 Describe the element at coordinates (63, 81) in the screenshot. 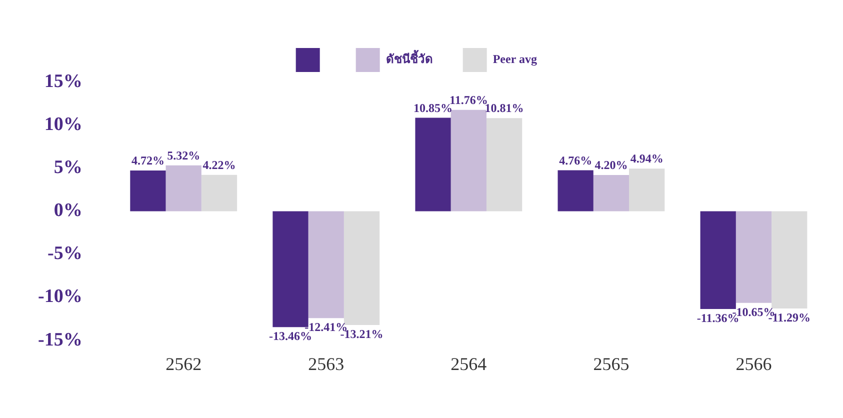

I see `y-tick-label: 15%` at that location.